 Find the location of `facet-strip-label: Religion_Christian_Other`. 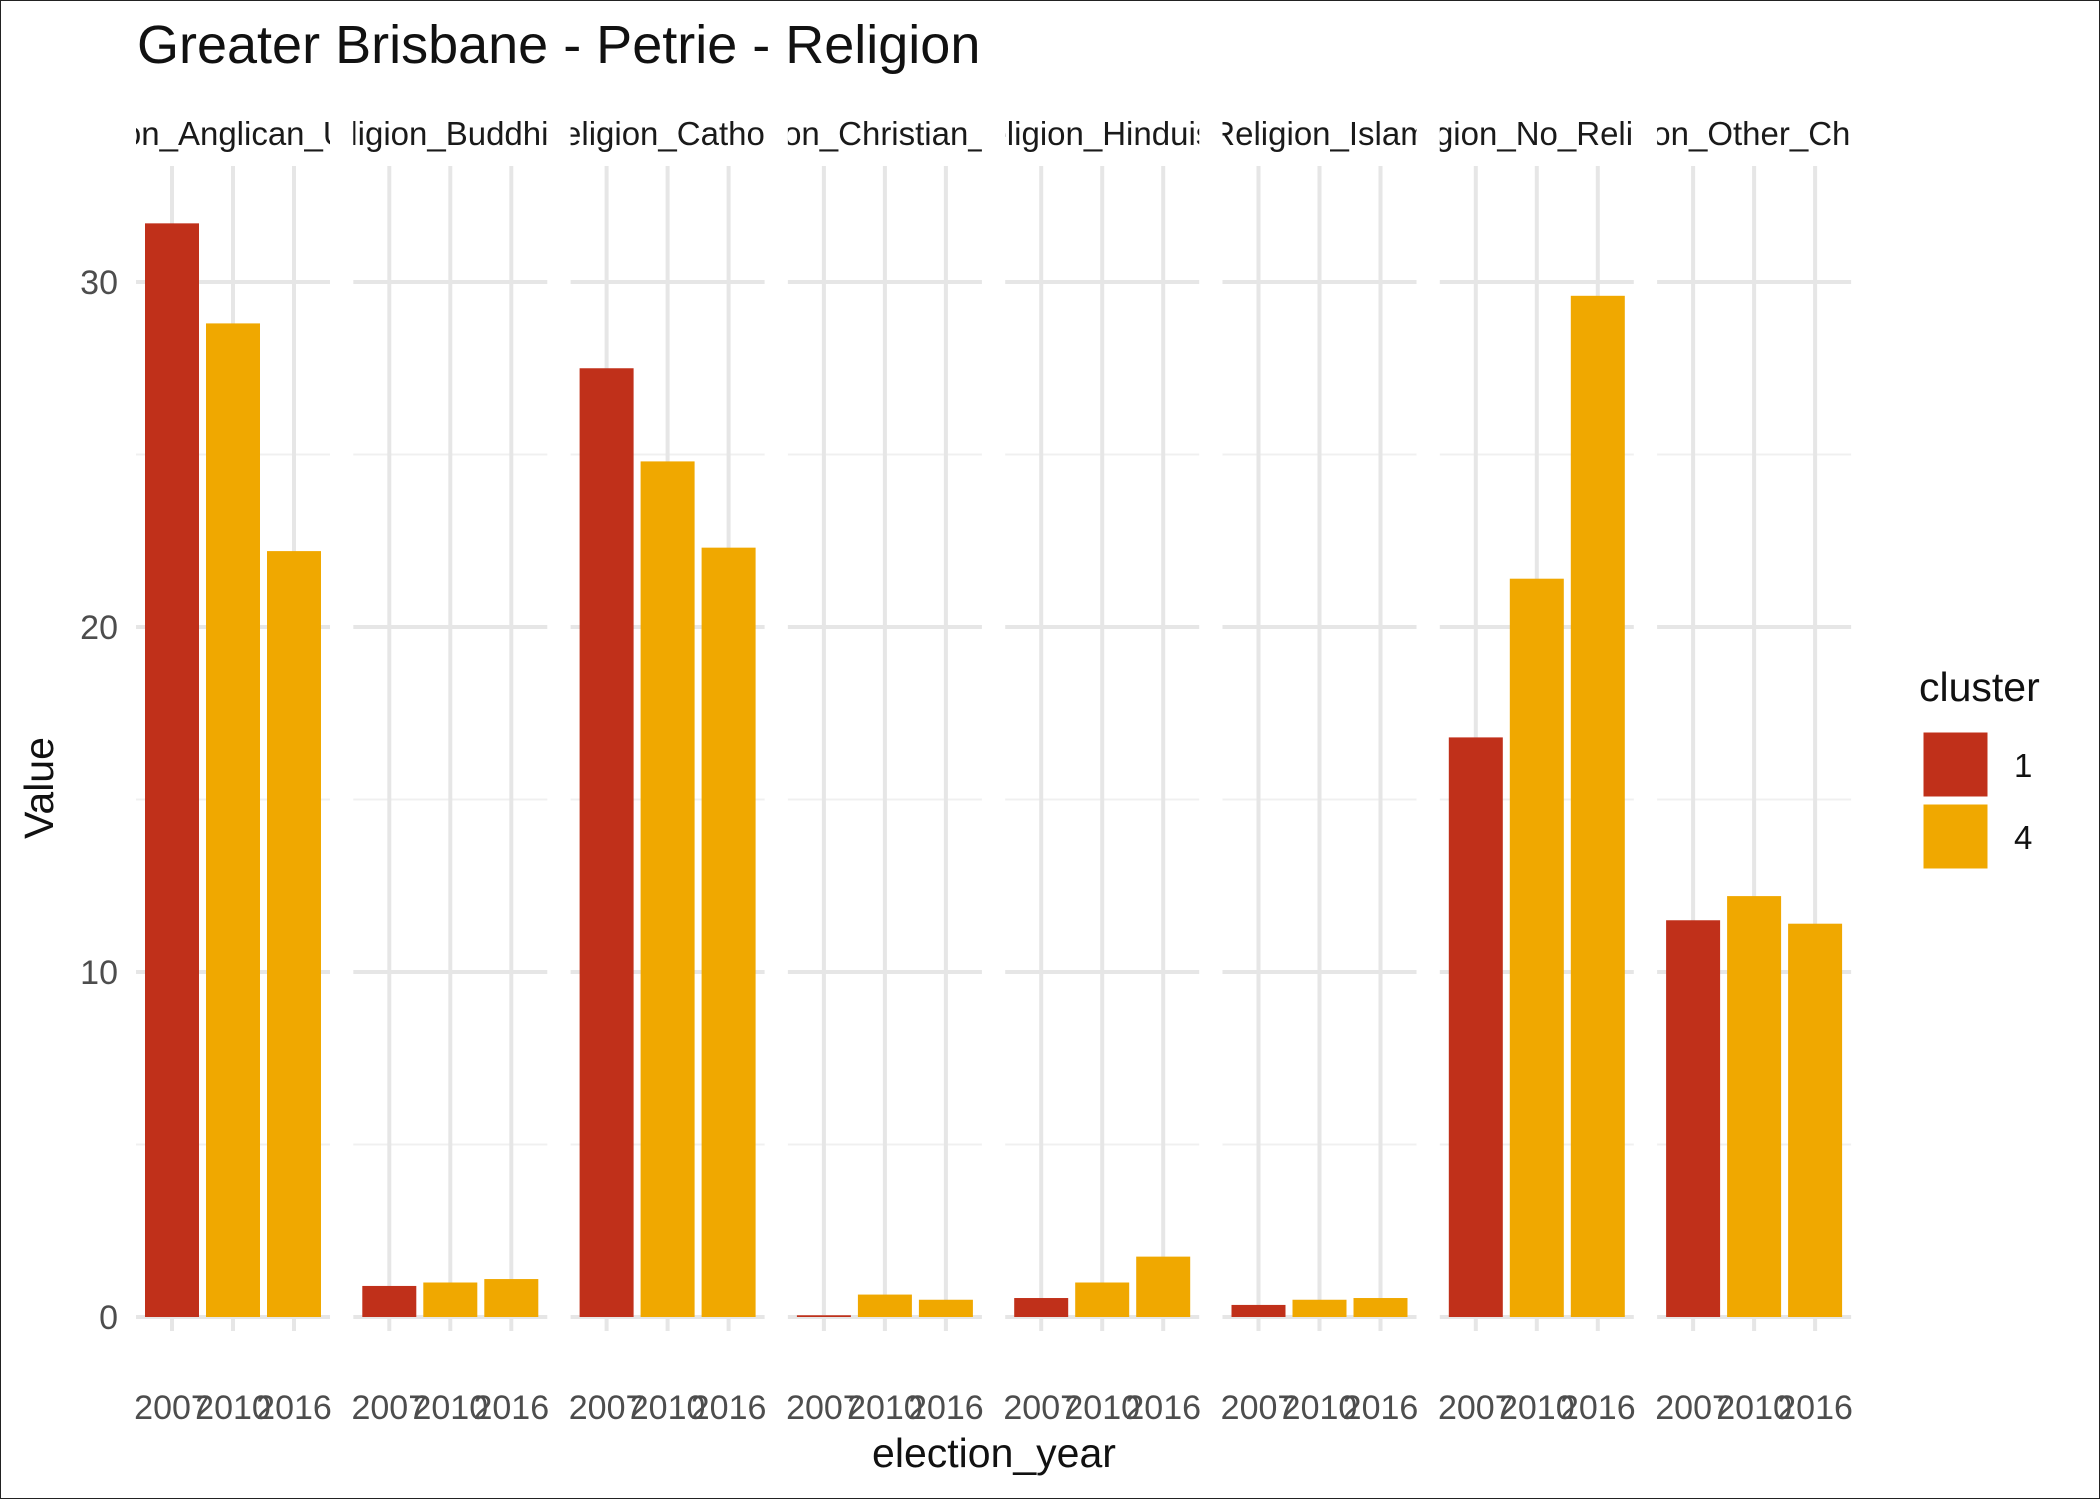

facet-strip-label: Religion_Christian_Other is located at coordinates (885, 133).